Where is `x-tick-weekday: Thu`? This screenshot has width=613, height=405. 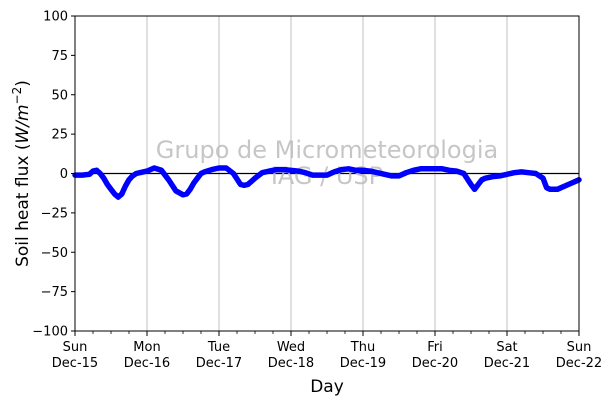 x-tick-weekday: Thu is located at coordinates (362, 347).